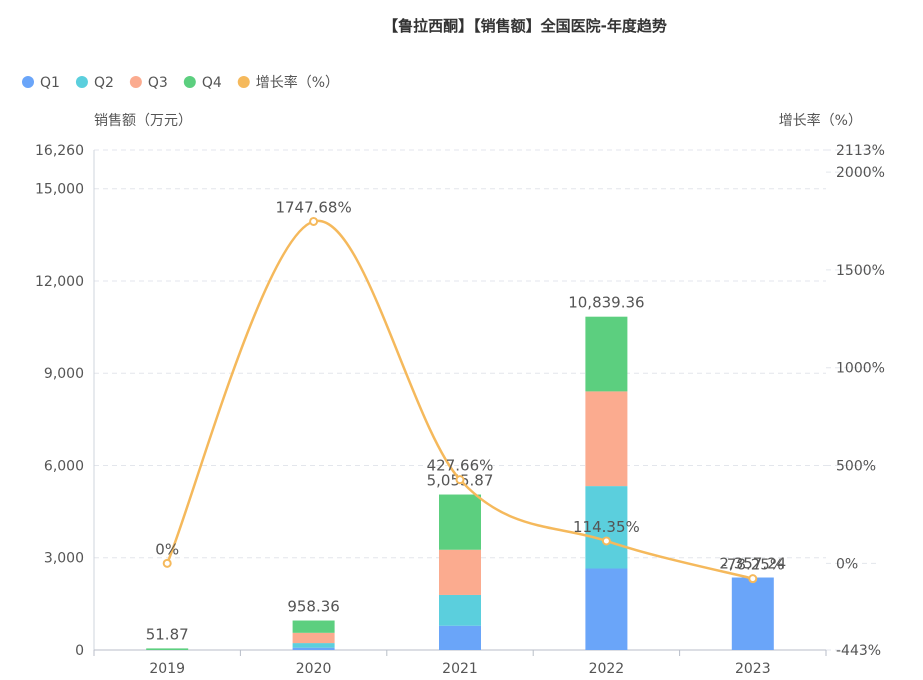 This screenshot has width=923, height=680. Describe the element at coordinates (860, 369) in the screenshot. I see `y-right-tick-label: 1000%` at that location.